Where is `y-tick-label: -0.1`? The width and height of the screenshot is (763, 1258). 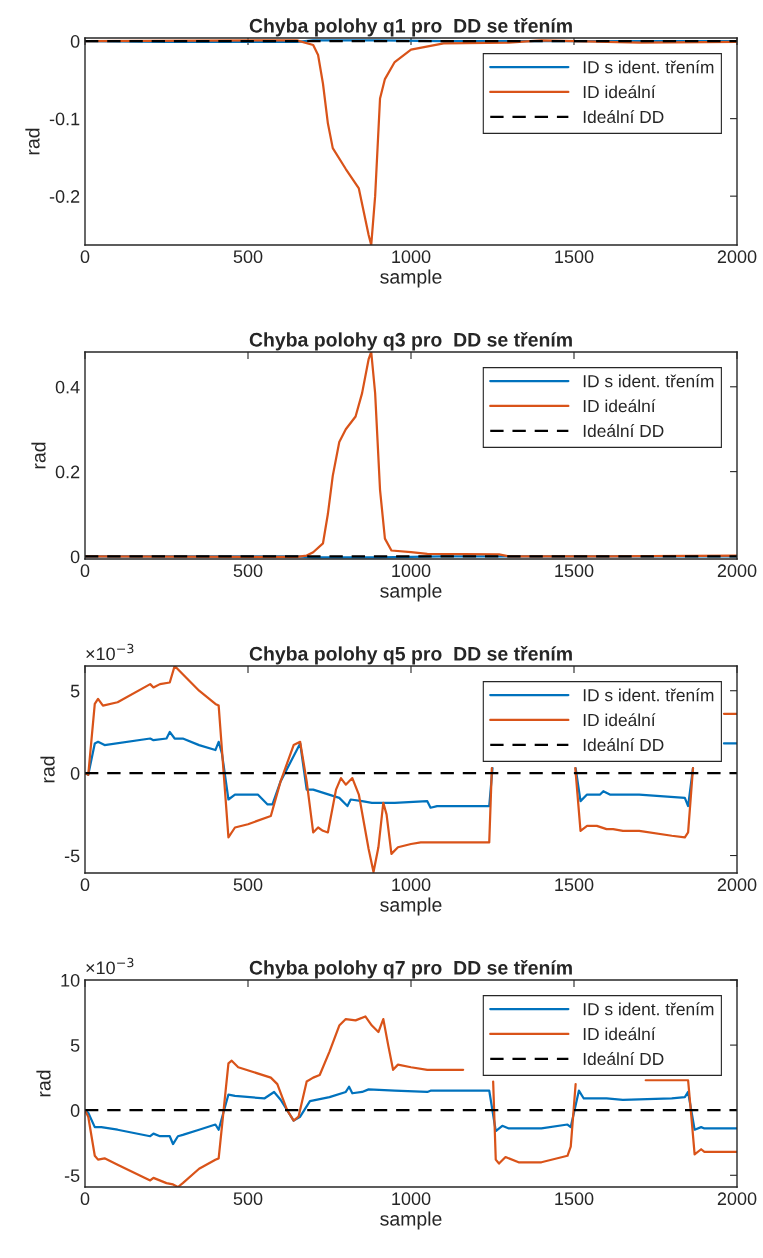
y-tick-label: -0.1 is located at coordinates (64, 119).